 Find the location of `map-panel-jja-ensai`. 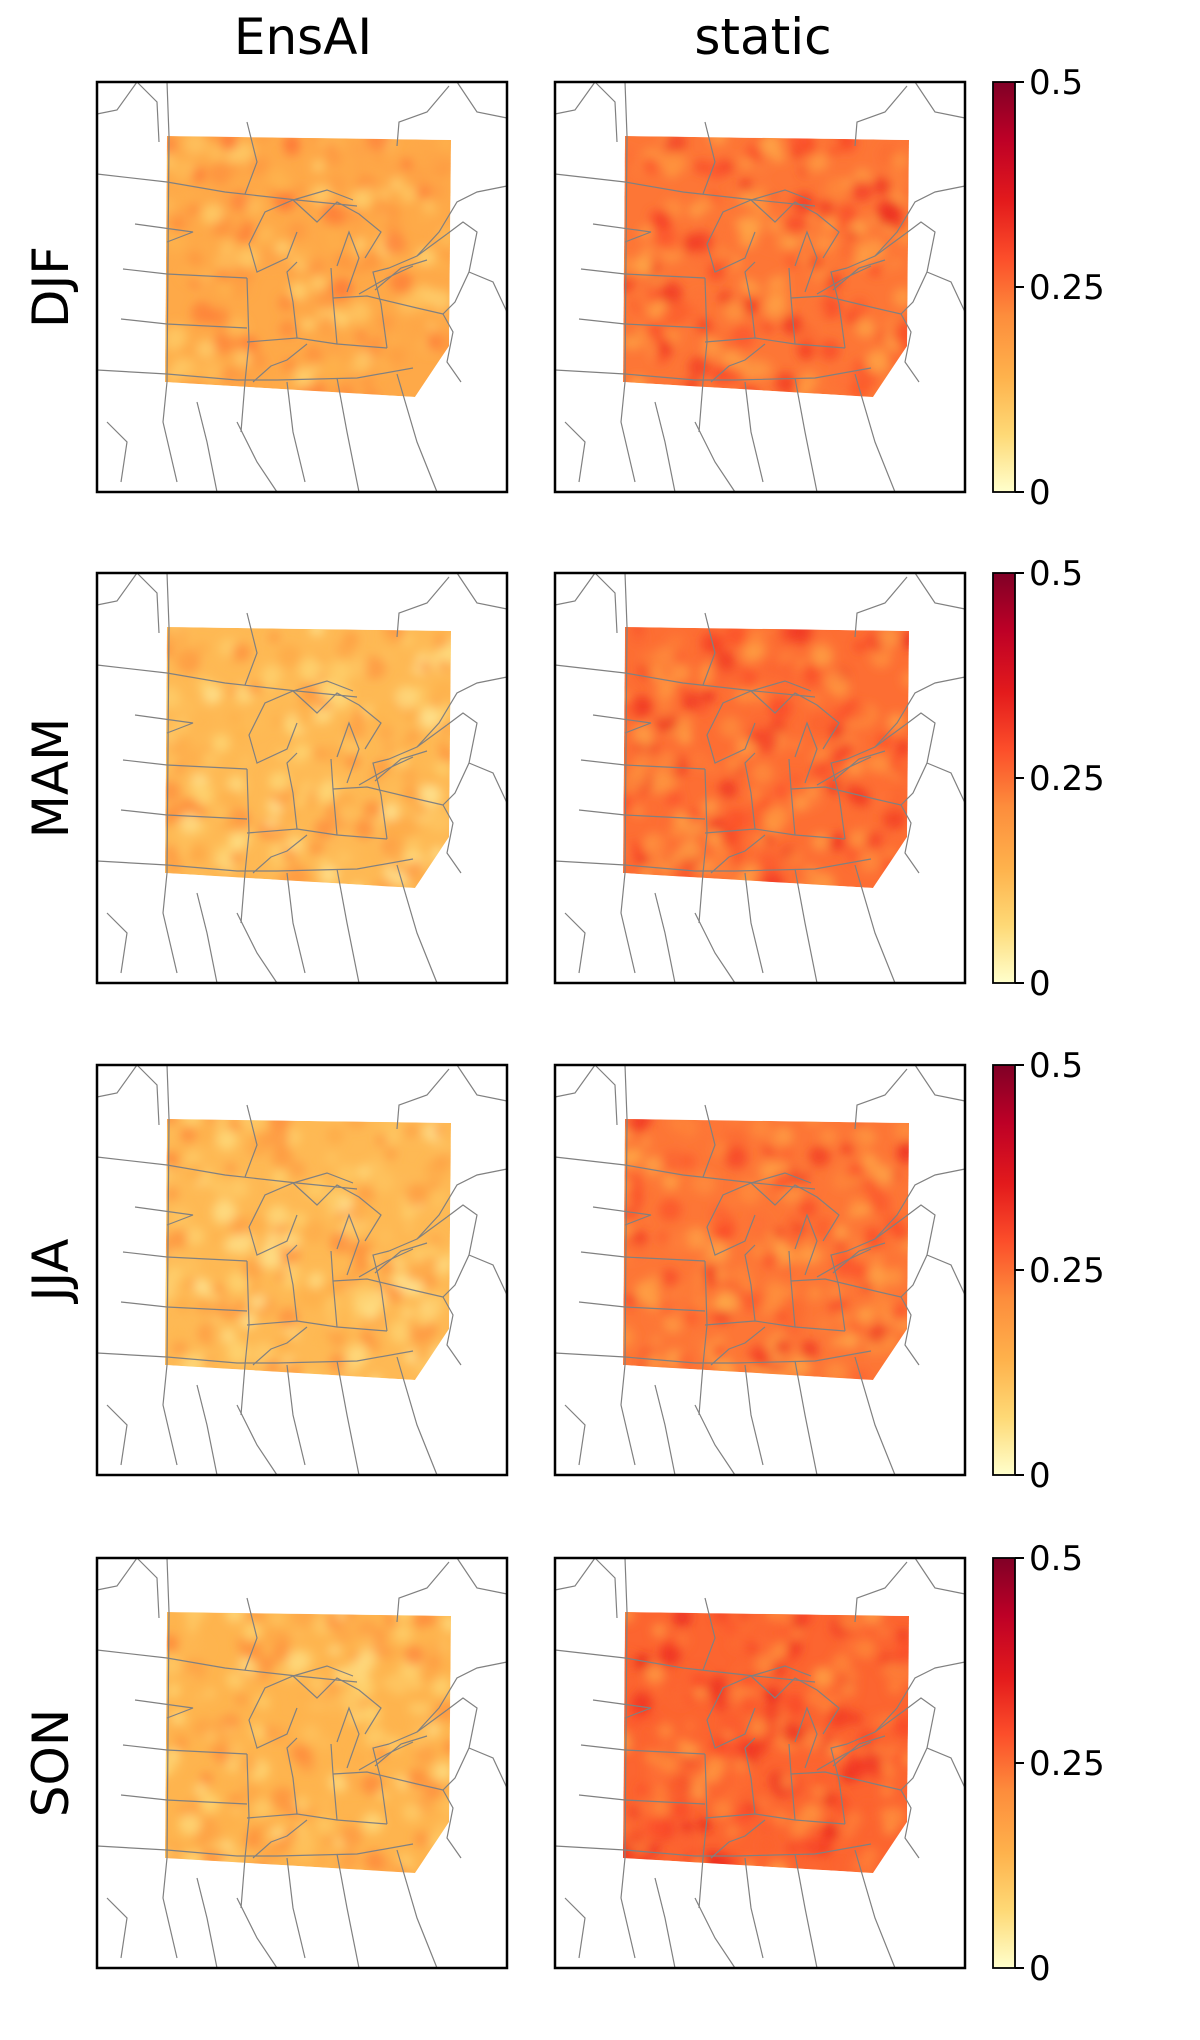

map-panel-jja-ensai is located at coordinates (302, 1270).